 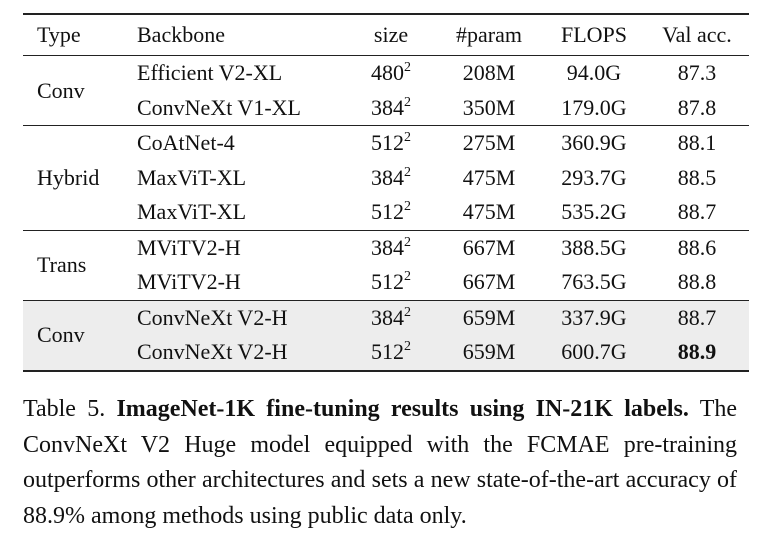 I want to click on table-row: Hybrid CoAtNet-4 5122 275M 360.9G 88.1, so click(x=386, y=157).